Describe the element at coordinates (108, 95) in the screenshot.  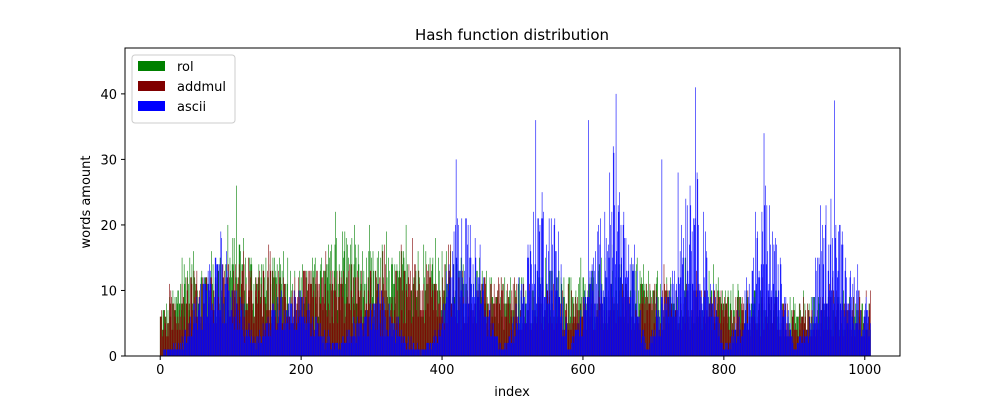
I see `y-tick-label: 40` at that location.